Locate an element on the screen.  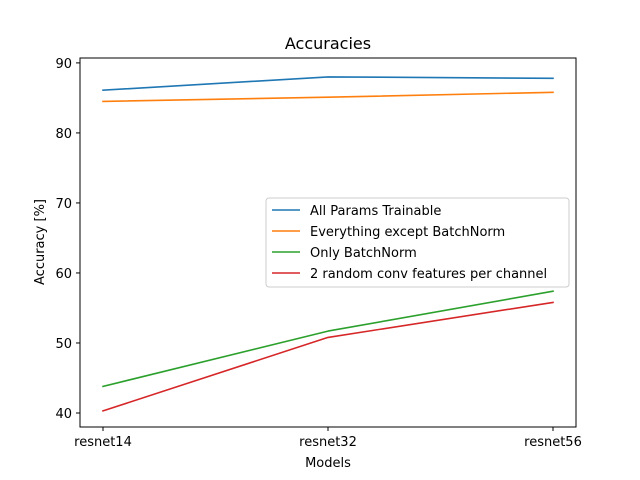
legend-label: All Params Trainable is located at coordinates (375, 211).